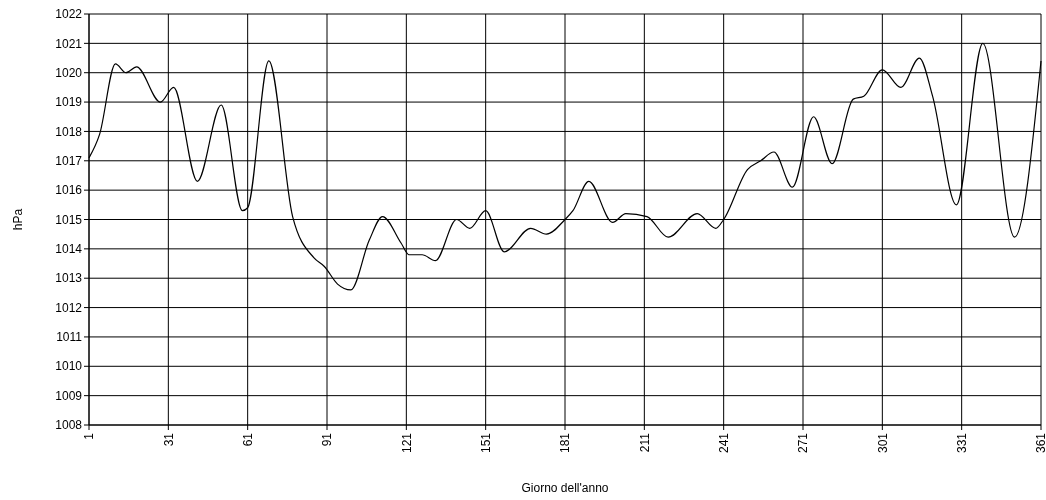  I want to click on y-tick-label: 1021, so click(69, 43).